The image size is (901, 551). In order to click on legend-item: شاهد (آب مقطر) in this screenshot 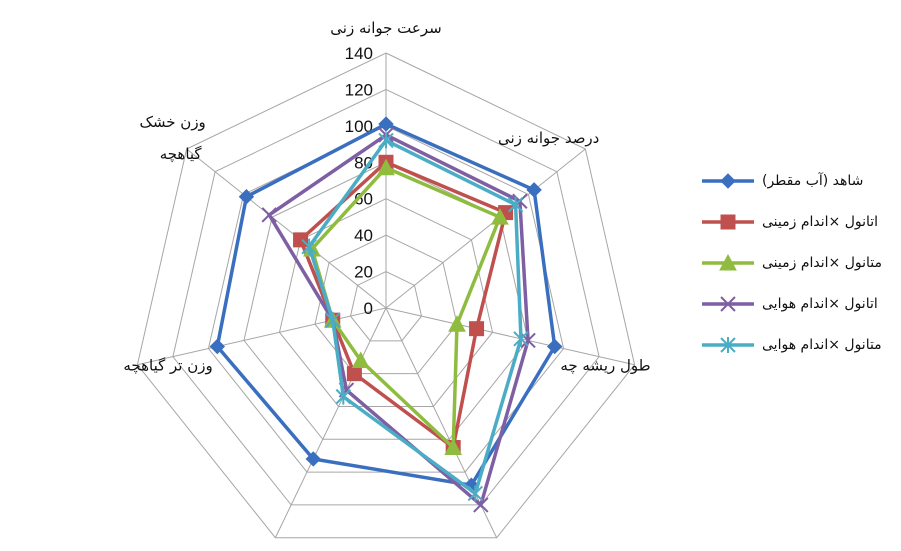, I will do `click(800, 180)`.